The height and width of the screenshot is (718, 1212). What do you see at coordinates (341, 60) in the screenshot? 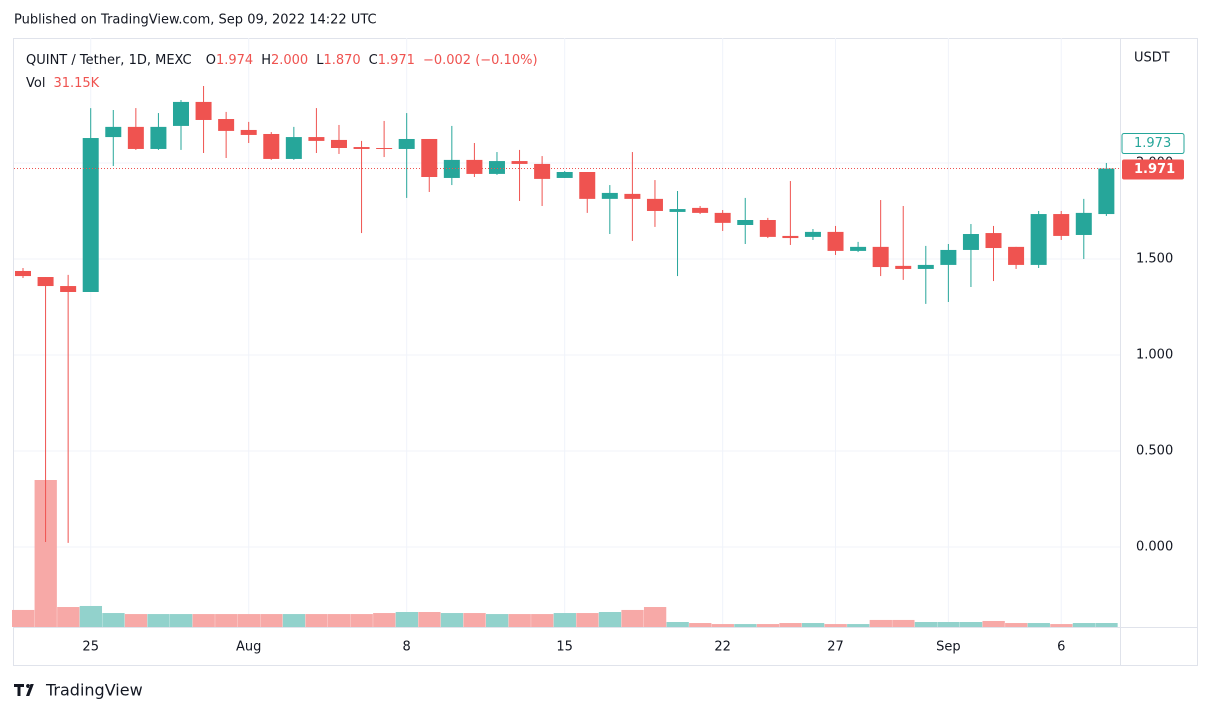
I see `ohlc-value: 1.870` at bounding box center [341, 60].